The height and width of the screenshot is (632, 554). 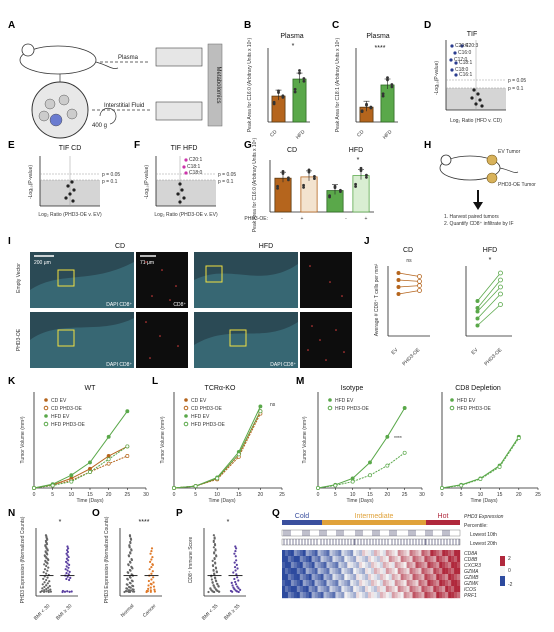 I want to click on q-gene-label: GZMB, so click(x=471, y=578).